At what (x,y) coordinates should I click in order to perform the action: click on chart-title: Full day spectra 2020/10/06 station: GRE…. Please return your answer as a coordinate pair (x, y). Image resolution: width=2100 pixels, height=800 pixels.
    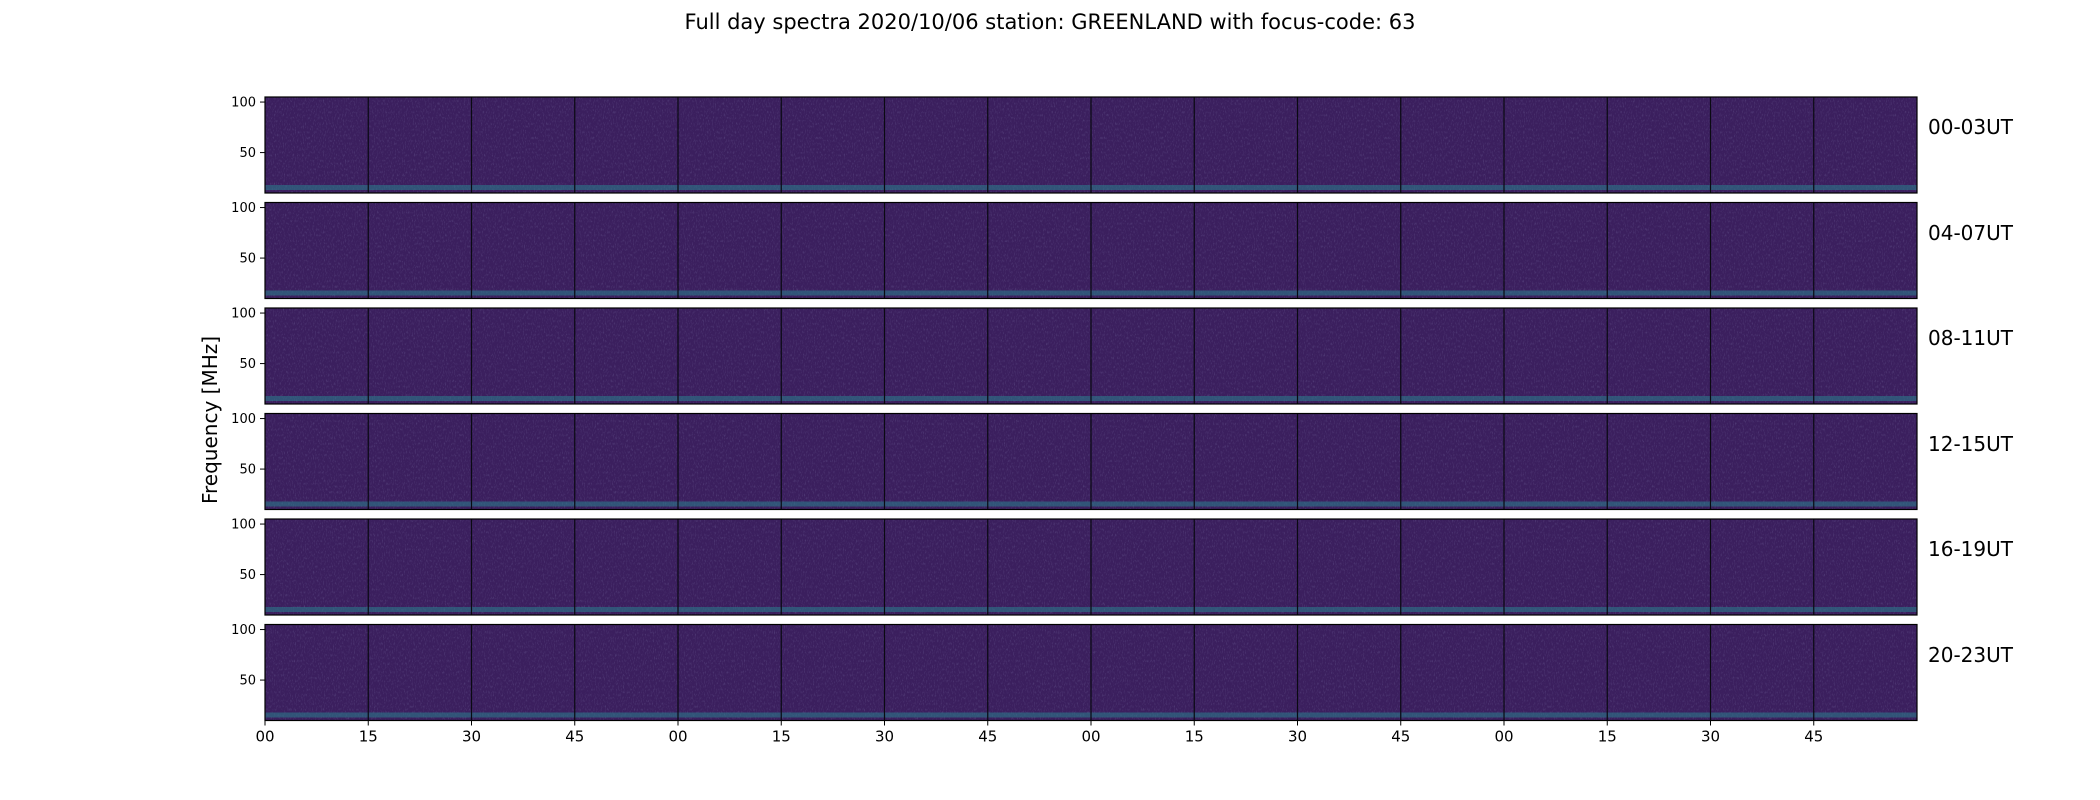
    Looking at the image, I should click on (1050, 22).